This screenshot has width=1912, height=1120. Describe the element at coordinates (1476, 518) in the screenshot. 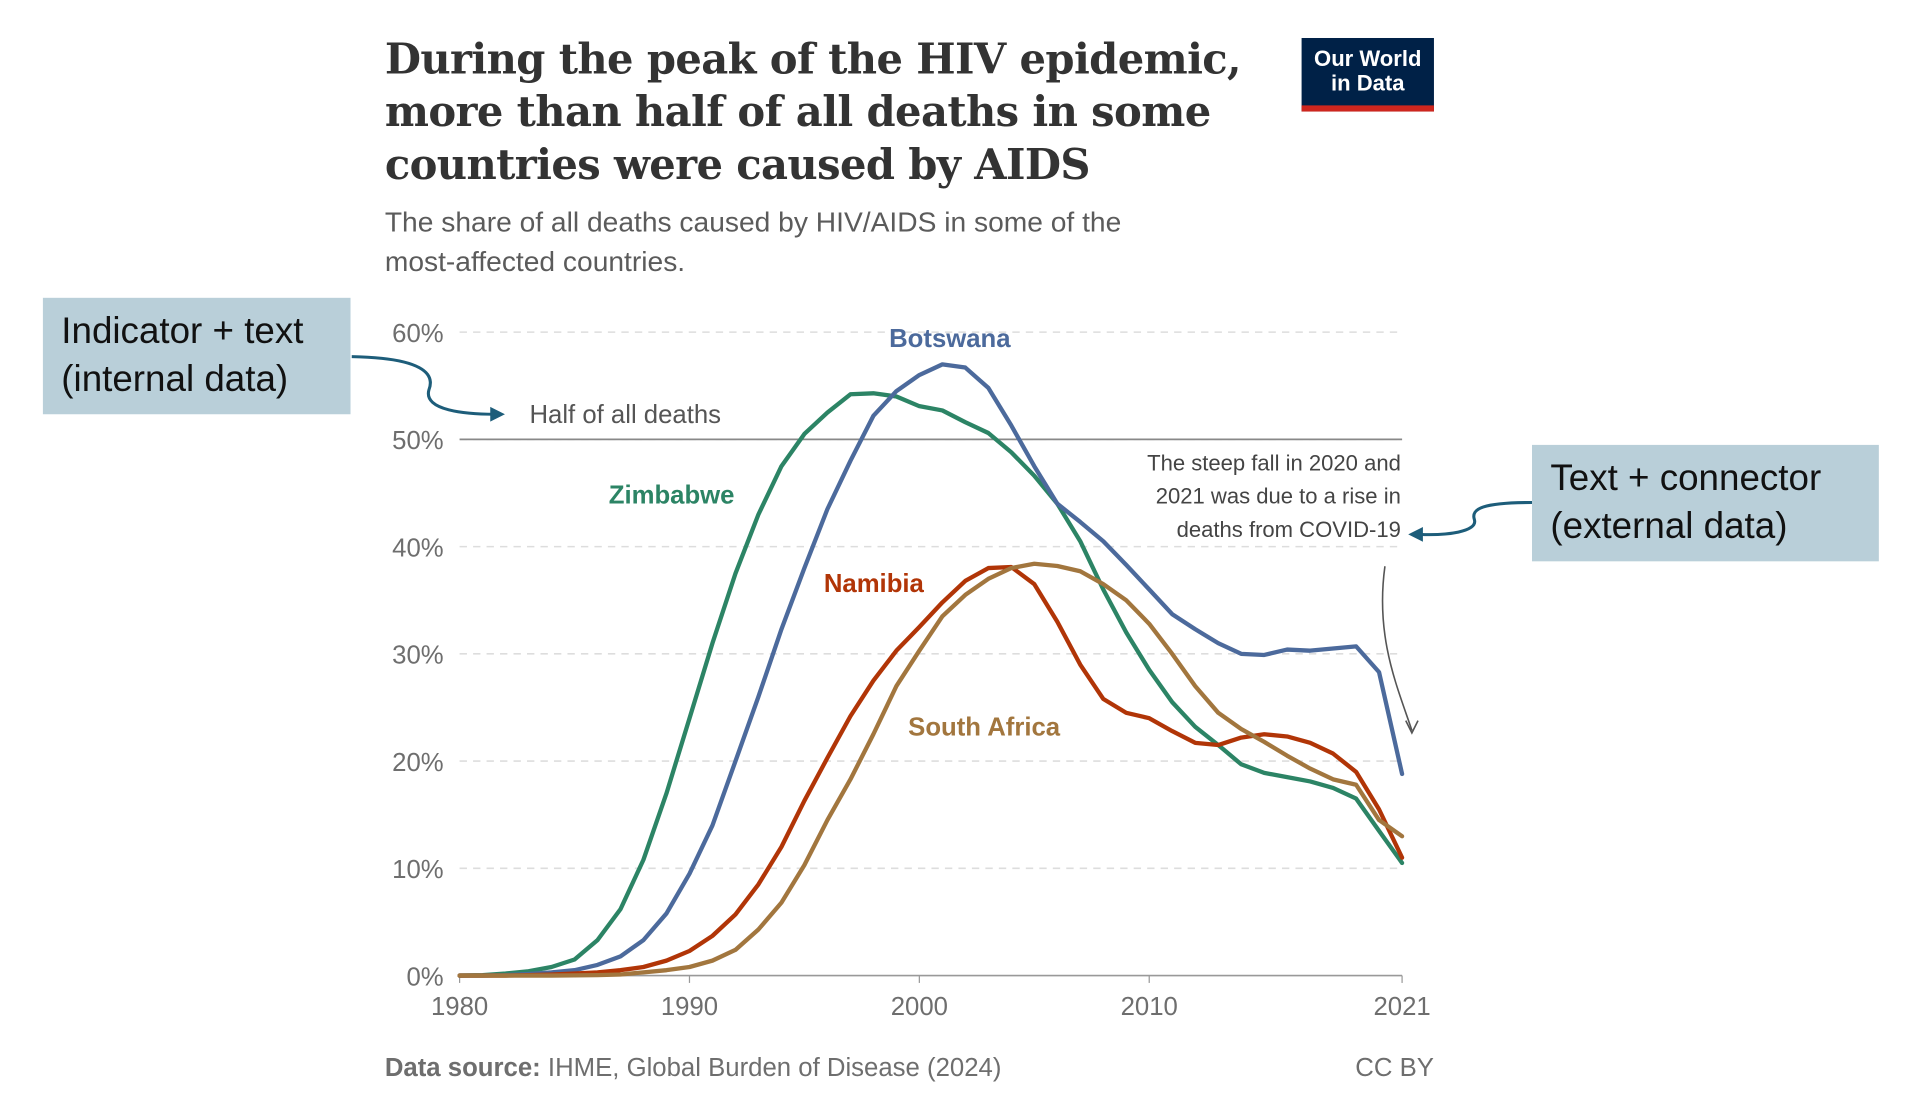

I see `right-callout-arrow` at that location.